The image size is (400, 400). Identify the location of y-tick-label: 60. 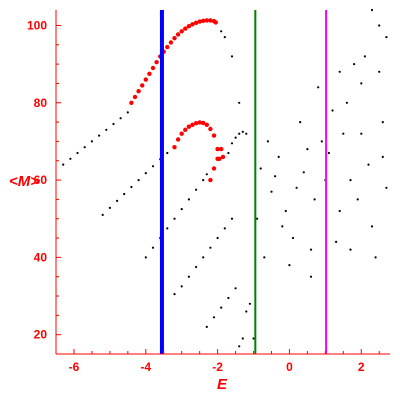
(41, 180).